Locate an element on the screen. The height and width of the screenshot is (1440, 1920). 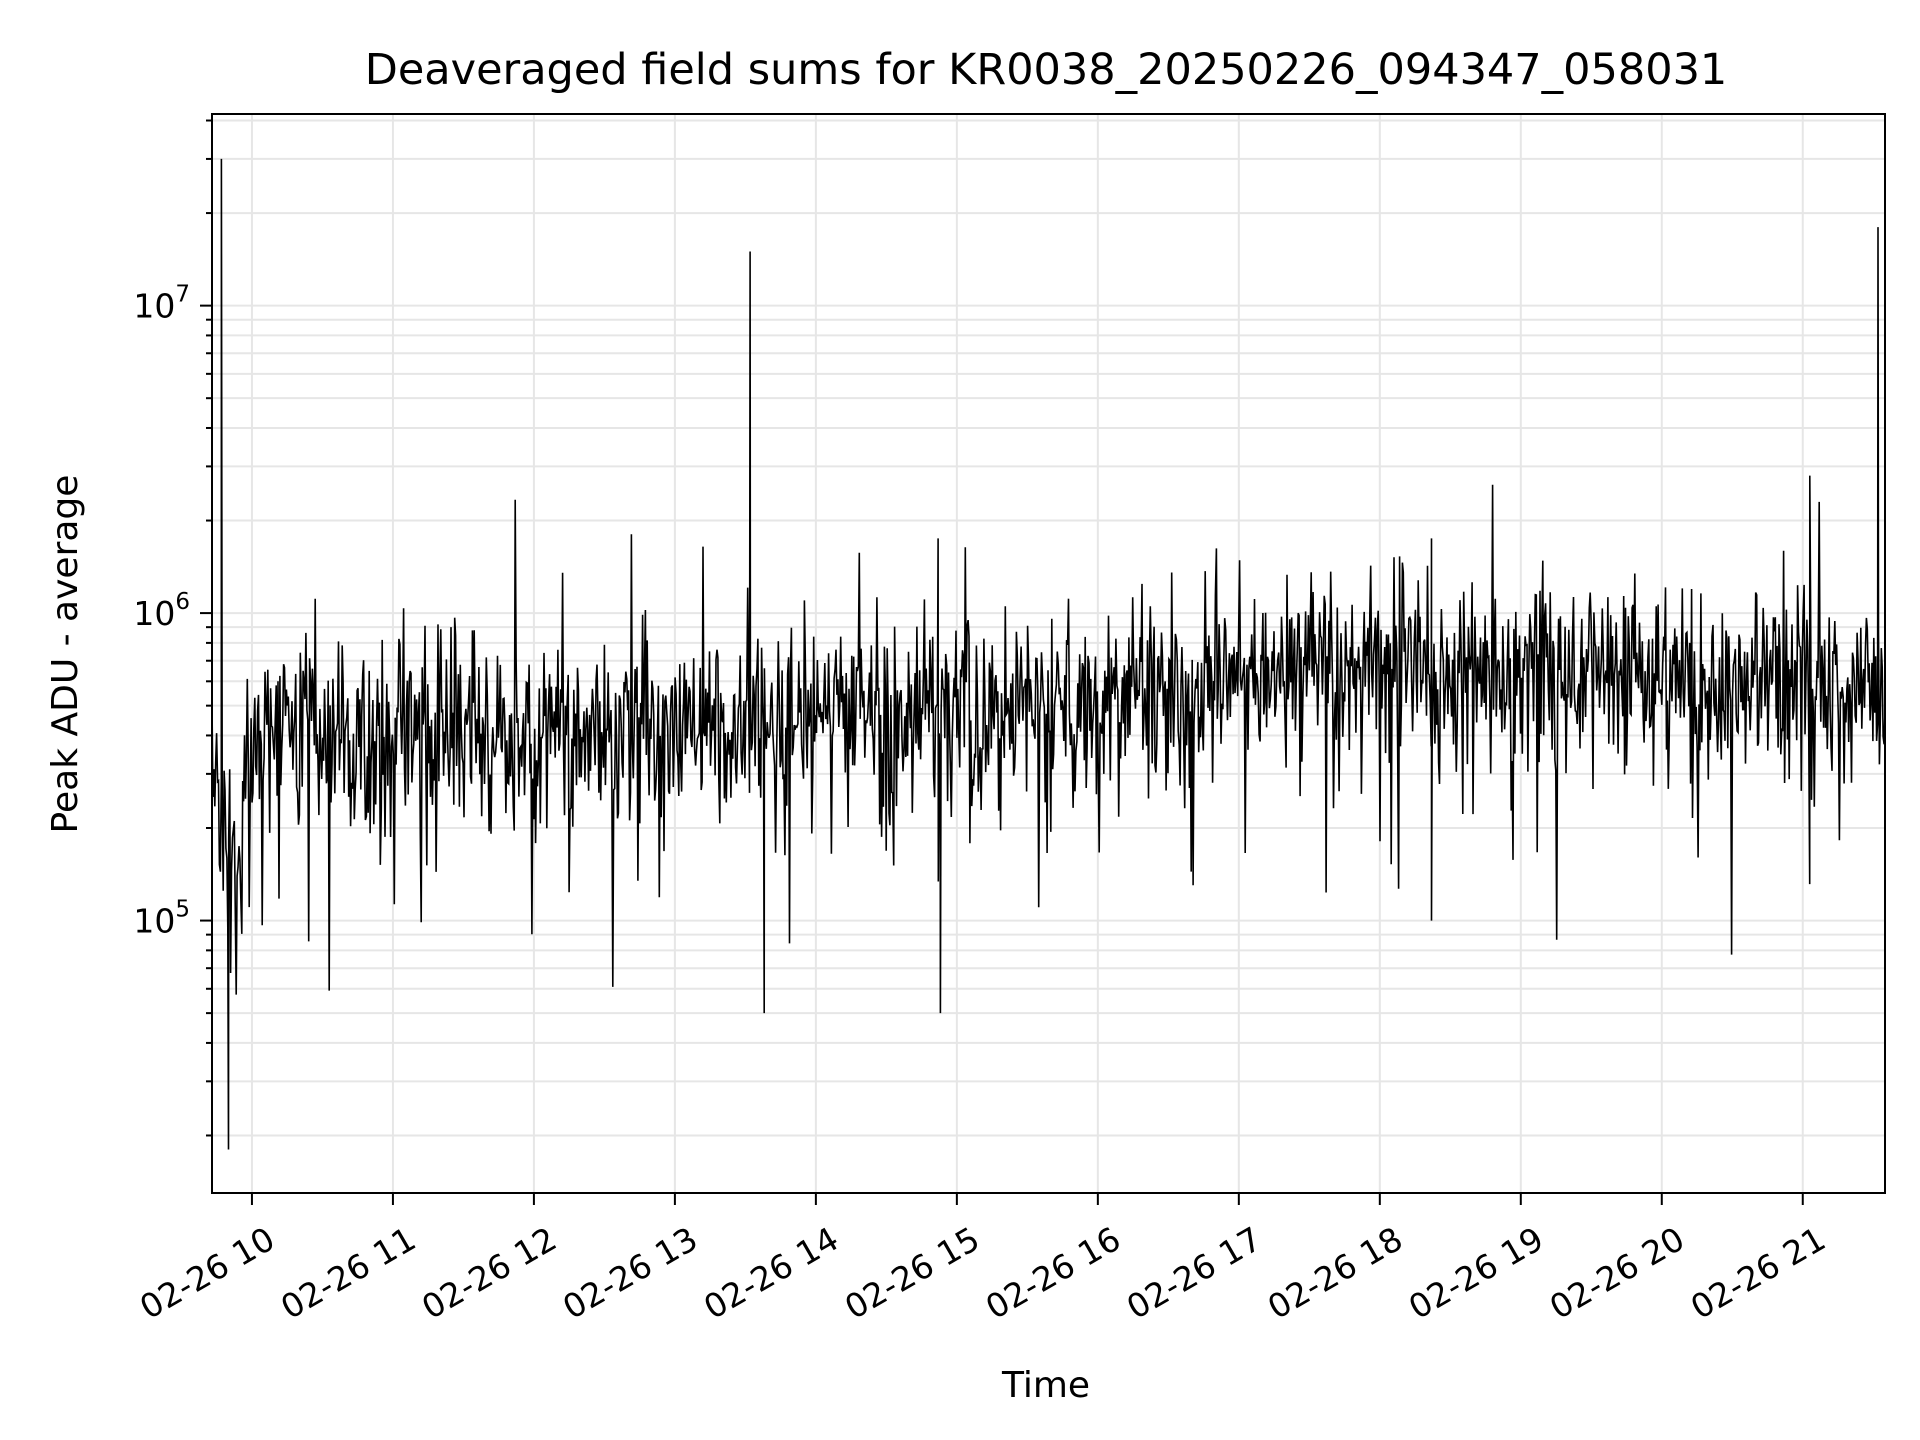
x-tick-label: 02-26 16 is located at coordinates (1053, 1273).